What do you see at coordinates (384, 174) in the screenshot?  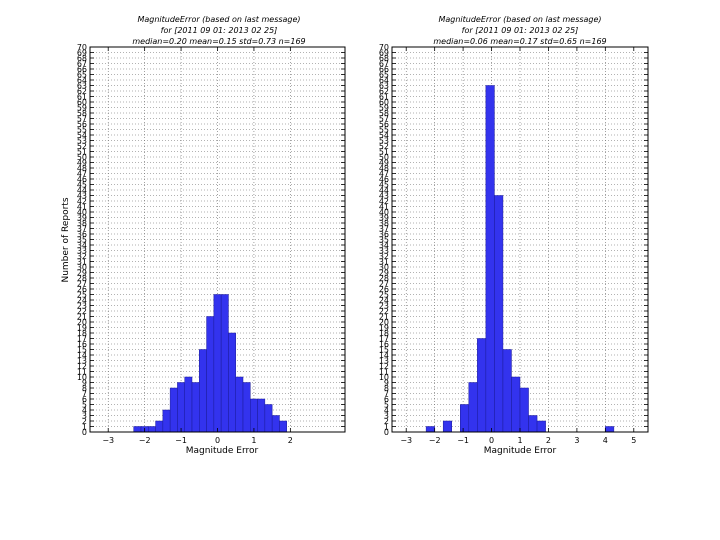 I see `y-tick-label-right: 47` at bounding box center [384, 174].